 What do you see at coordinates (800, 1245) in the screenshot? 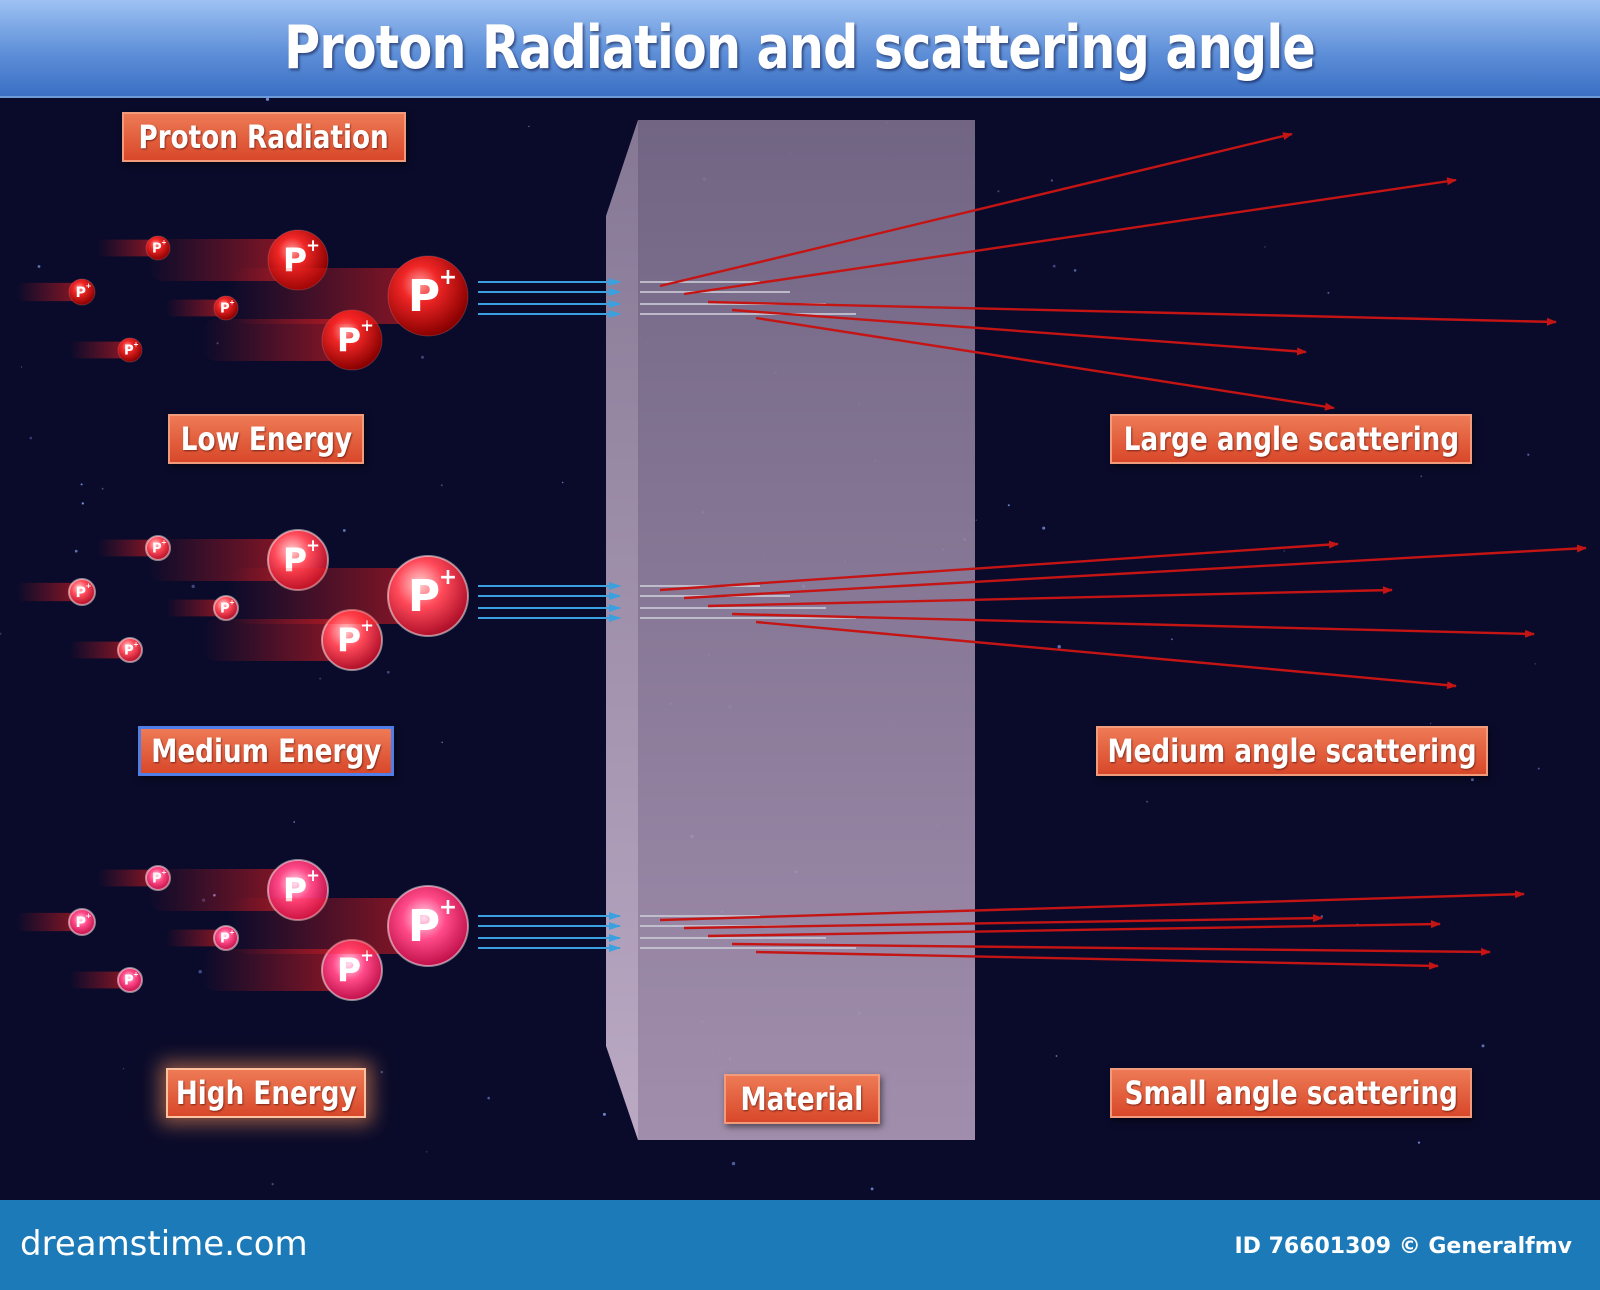
I see `footer-bar: dreamstime.com ID 76601309 © Generalfmv` at bounding box center [800, 1245].